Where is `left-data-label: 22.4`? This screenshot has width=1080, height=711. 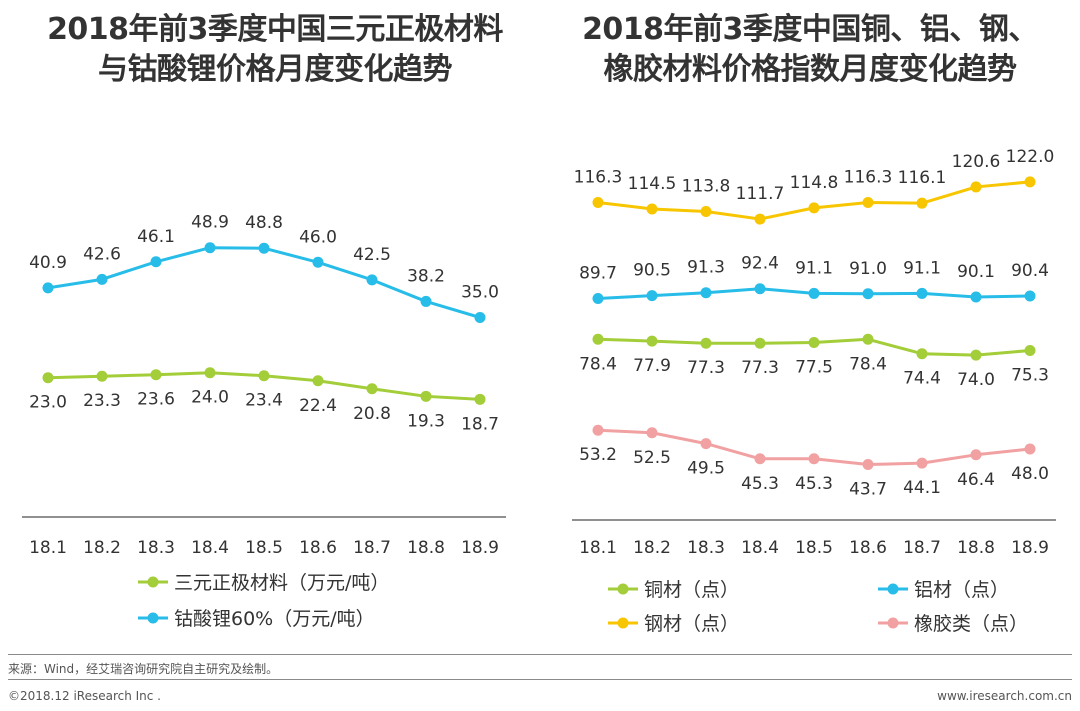
left-data-label: 22.4 is located at coordinates (318, 406).